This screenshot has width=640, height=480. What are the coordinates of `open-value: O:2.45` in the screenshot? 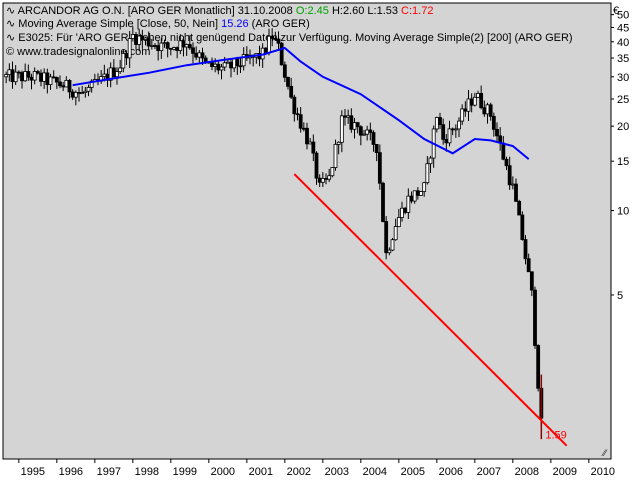 It's located at (312, 11).